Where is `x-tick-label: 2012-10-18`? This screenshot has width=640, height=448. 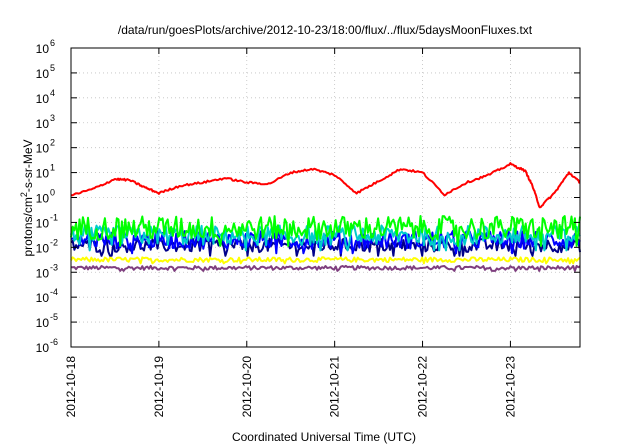
x-tick-label: 2012-10-18 is located at coordinates (71, 387).